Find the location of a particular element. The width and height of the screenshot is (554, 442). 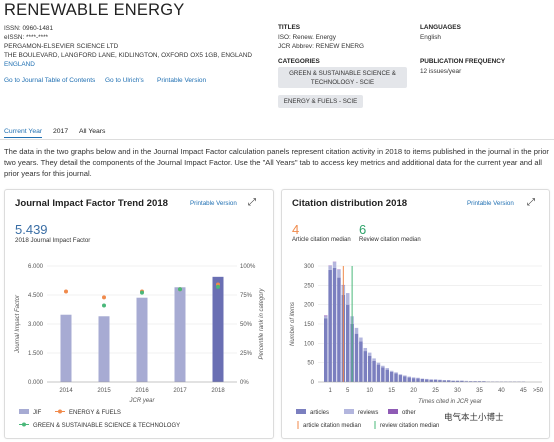

x-tick-label: 2017 is located at coordinates (180, 391).